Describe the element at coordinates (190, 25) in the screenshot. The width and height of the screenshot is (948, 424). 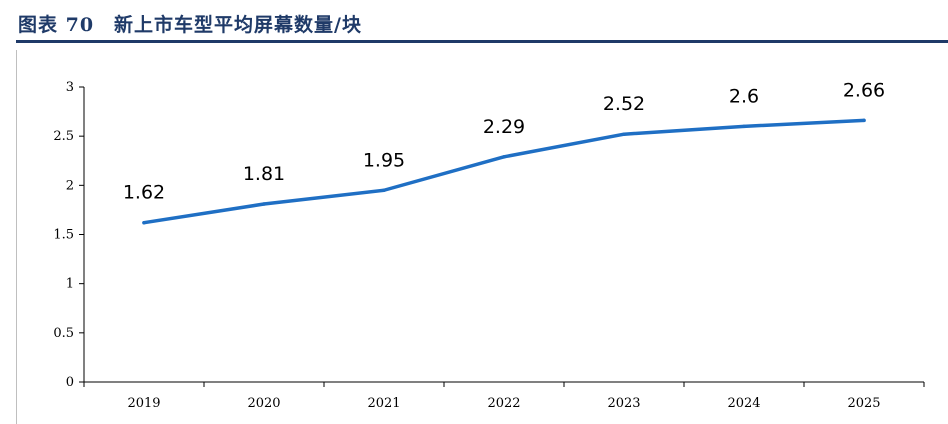
I see `figure-title: 图表 70 新上市车型平均屏幕数量/块` at that location.